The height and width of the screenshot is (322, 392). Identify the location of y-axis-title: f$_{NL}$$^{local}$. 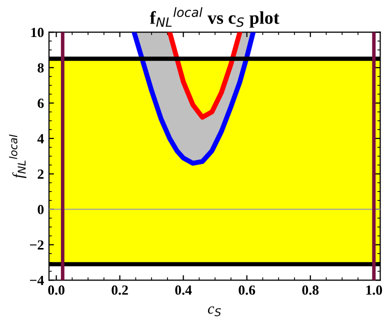
(17, 156).